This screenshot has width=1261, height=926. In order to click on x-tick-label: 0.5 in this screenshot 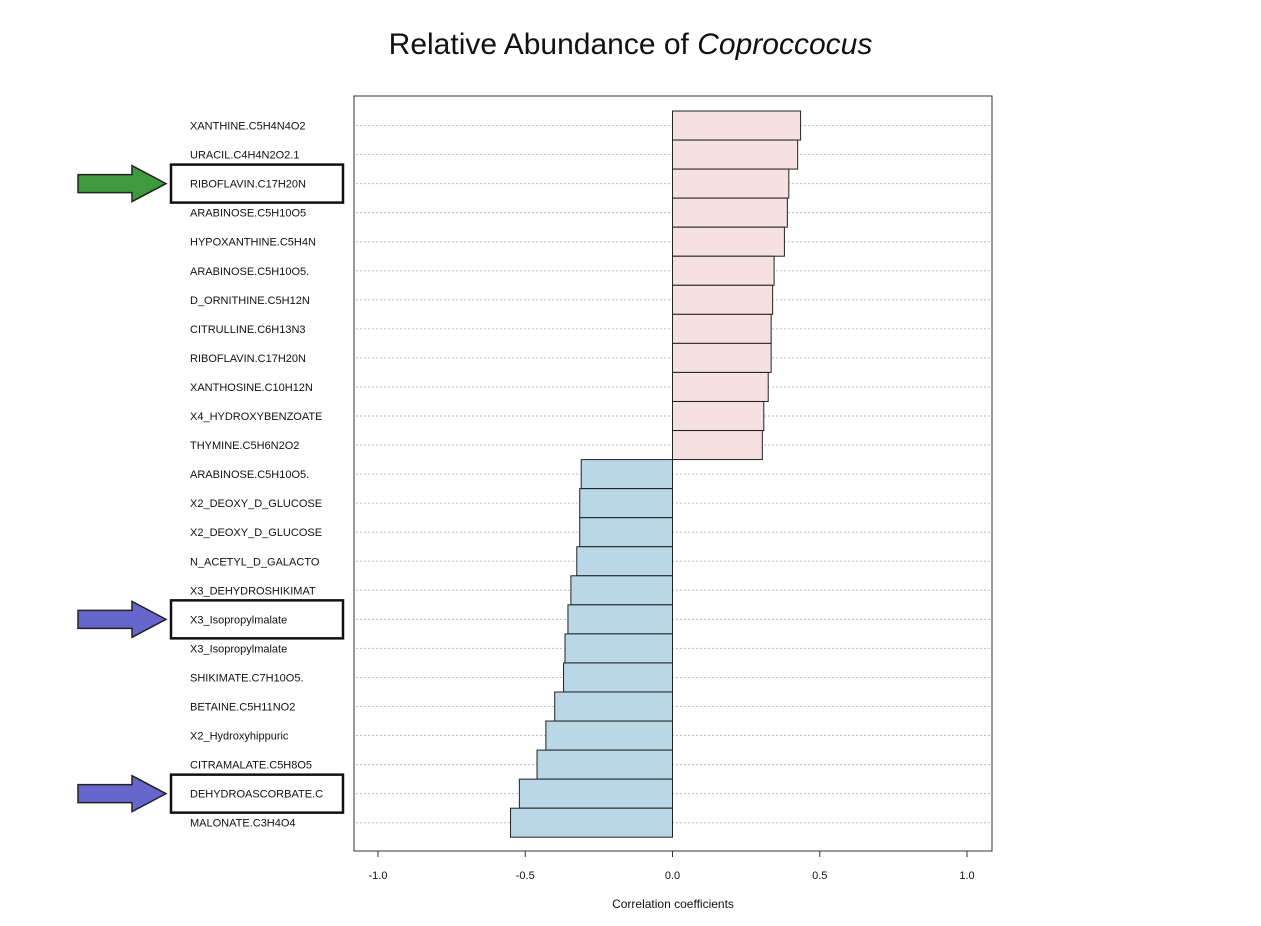, I will do `click(819, 876)`.